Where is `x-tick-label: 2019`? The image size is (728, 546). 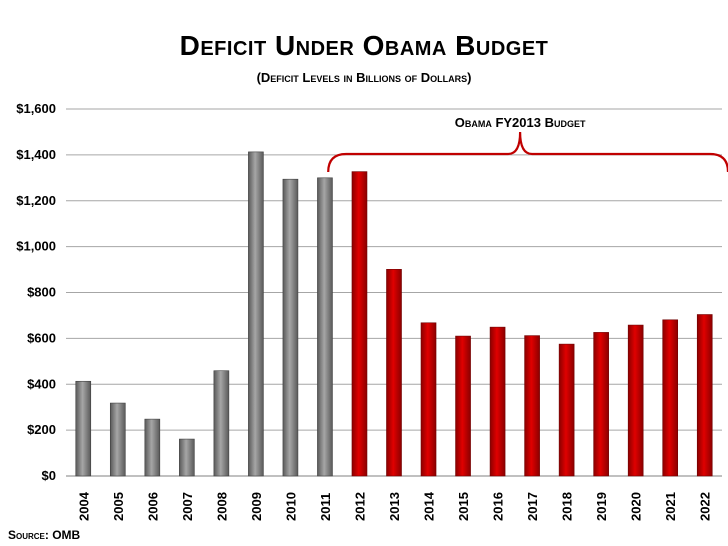
x-tick-label: 2019 is located at coordinates (601, 506).